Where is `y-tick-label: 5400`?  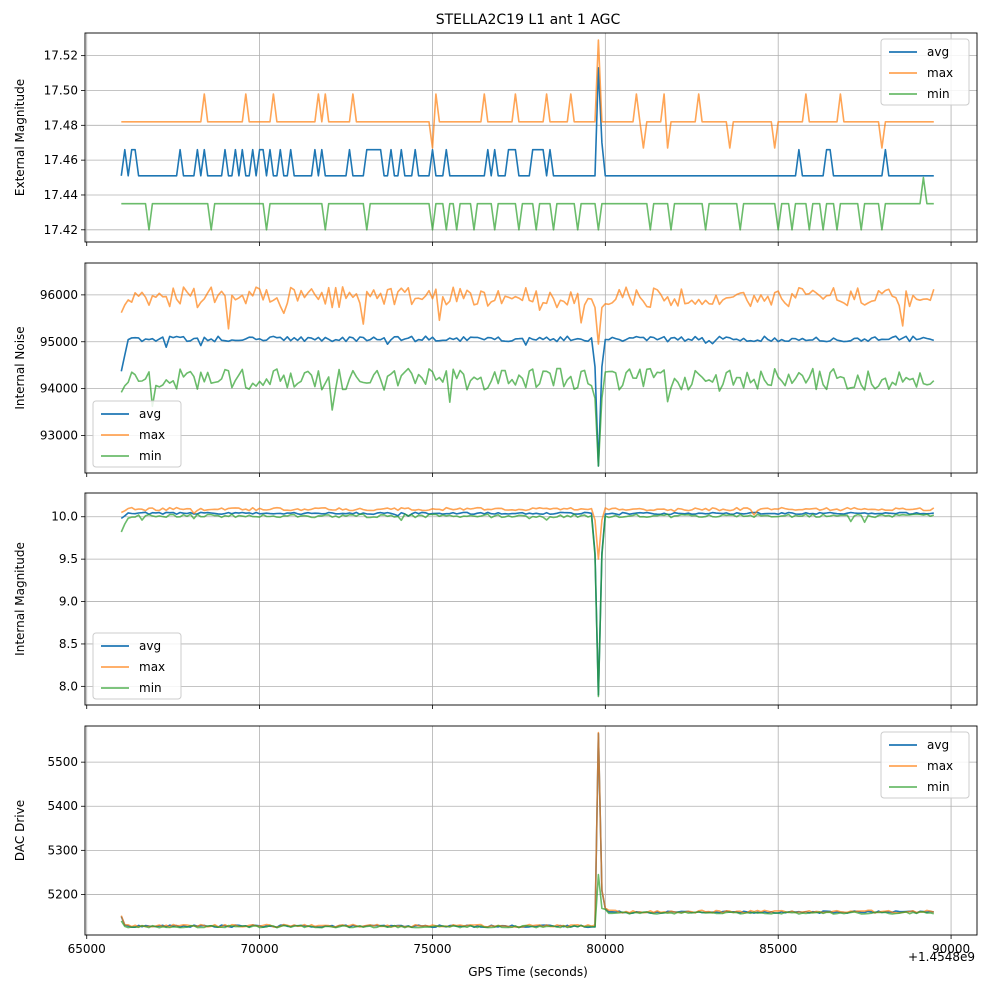 y-tick-label: 5400 is located at coordinates (62, 806).